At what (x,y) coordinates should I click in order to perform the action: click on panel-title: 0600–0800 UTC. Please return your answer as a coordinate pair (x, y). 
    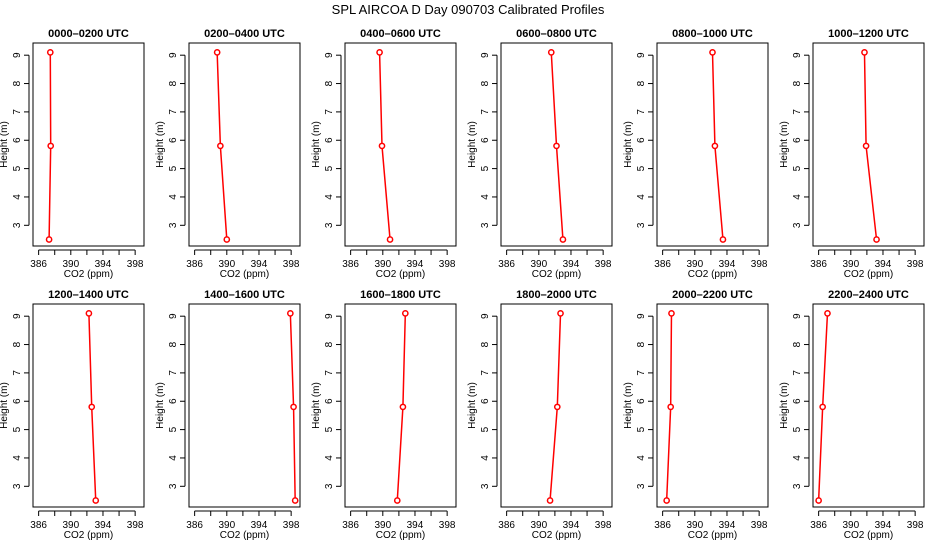
    Looking at the image, I should click on (556, 34).